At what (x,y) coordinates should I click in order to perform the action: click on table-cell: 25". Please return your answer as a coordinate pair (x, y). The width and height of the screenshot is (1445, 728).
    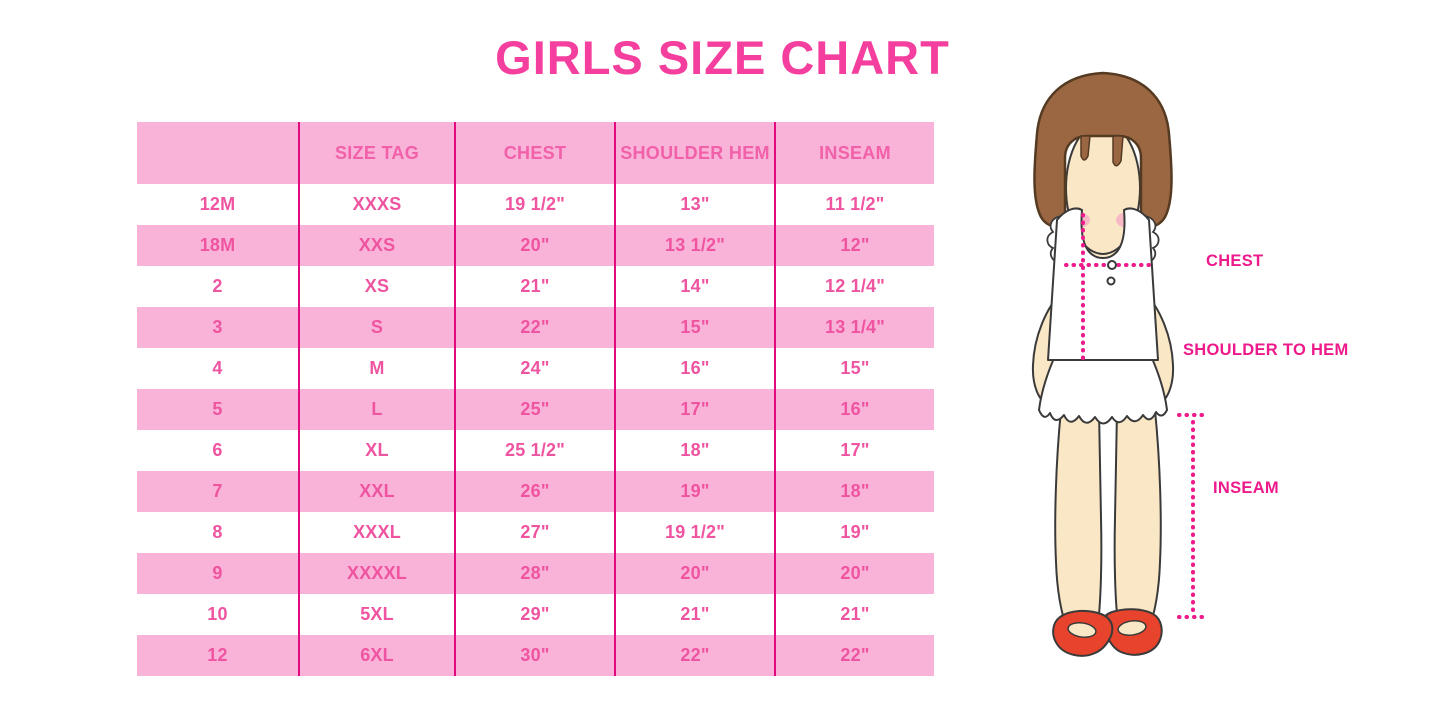
    Looking at the image, I should click on (534, 409).